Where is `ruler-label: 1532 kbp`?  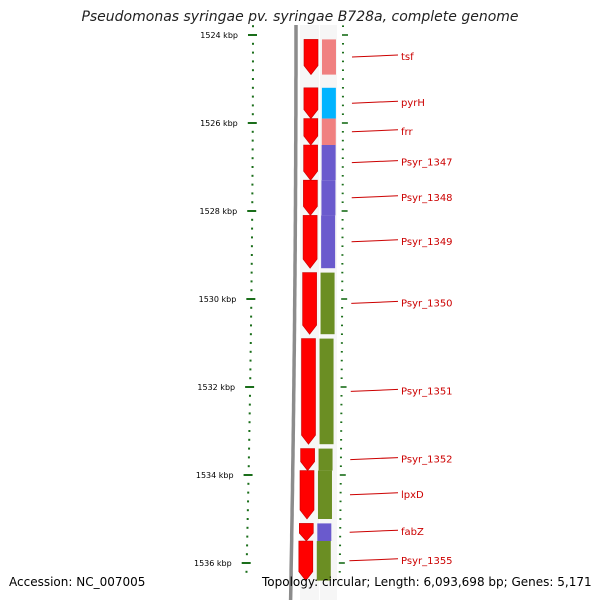 ruler-label: 1532 kbp is located at coordinates (216, 387).